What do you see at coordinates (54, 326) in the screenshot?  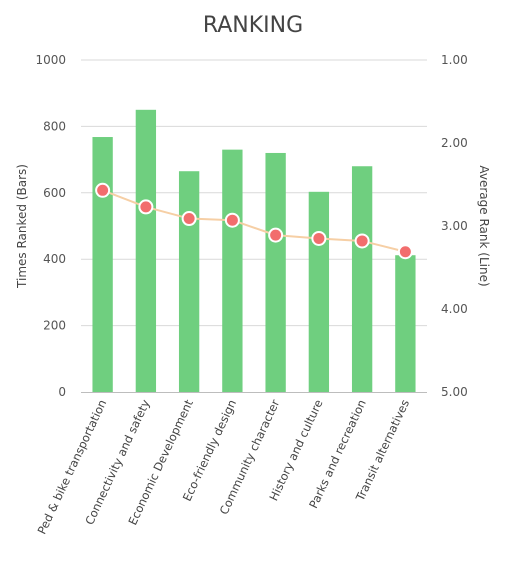 I see `left-tick-label: 200` at bounding box center [54, 326].